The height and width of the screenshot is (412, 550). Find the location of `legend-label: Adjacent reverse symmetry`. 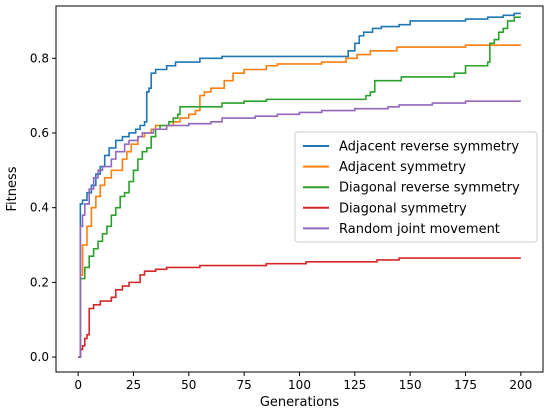

legend-label: Adjacent reverse symmetry is located at coordinates (429, 147).